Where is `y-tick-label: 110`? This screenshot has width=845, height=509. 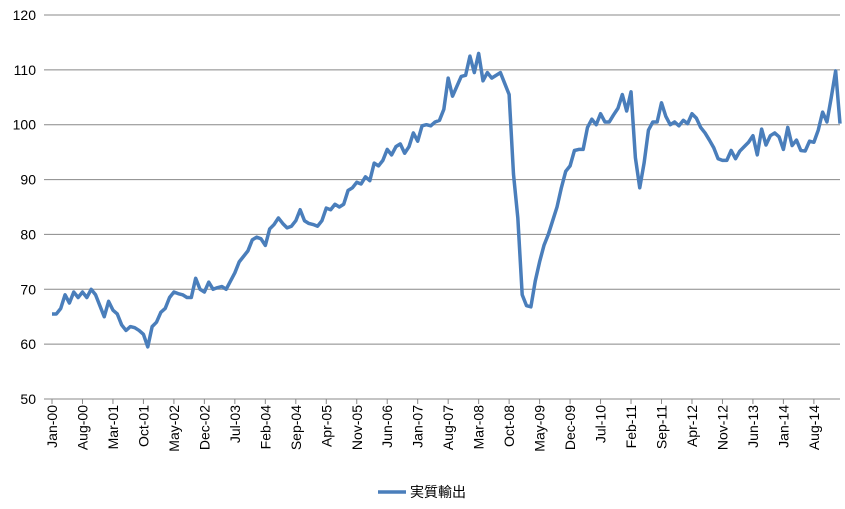
y-tick-label: 110 is located at coordinates (25, 70).